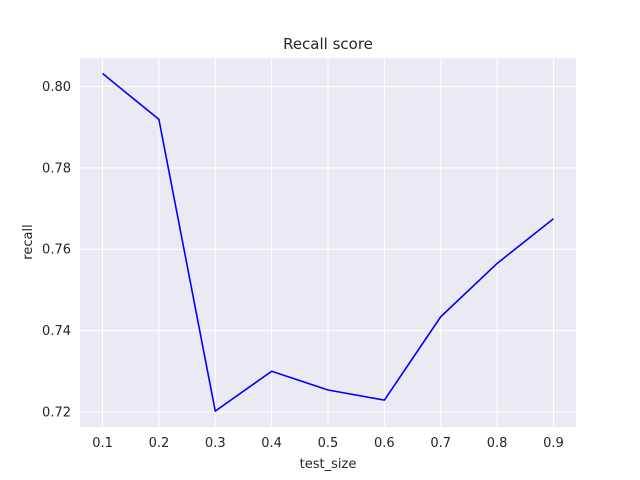 This screenshot has width=640, height=480. I want to click on x-tick-label: 0.4, so click(271, 443).